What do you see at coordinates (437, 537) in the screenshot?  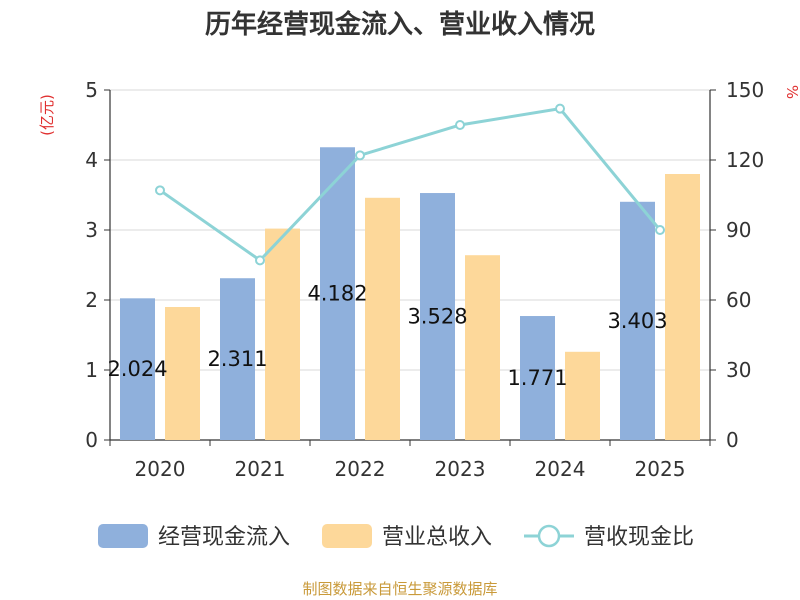 I see `legend-label: 营业总收入` at bounding box center [437, 537].